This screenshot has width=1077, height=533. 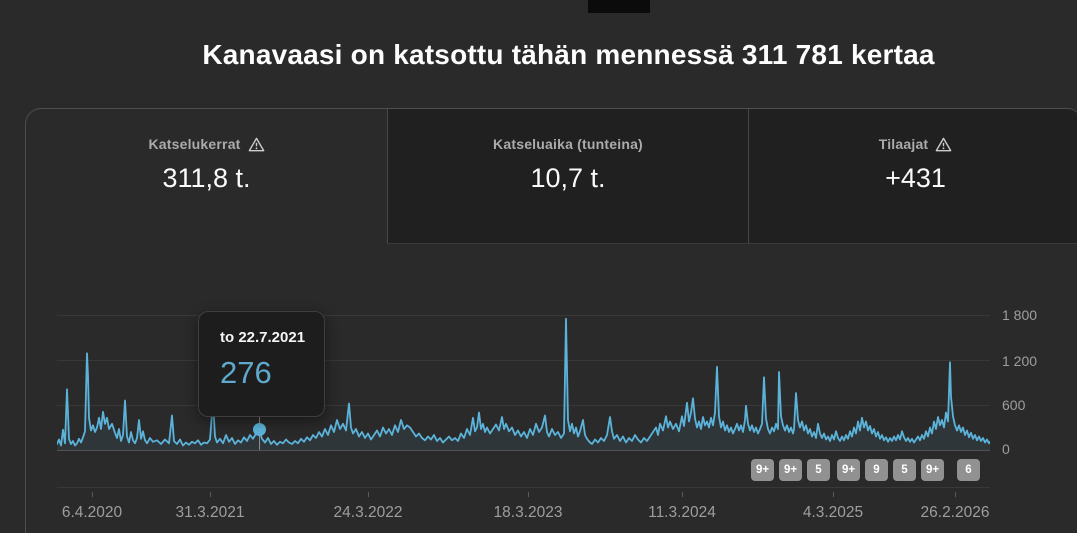 I want to click on tab-value: 311,8 t., so click(x=206, y=178).